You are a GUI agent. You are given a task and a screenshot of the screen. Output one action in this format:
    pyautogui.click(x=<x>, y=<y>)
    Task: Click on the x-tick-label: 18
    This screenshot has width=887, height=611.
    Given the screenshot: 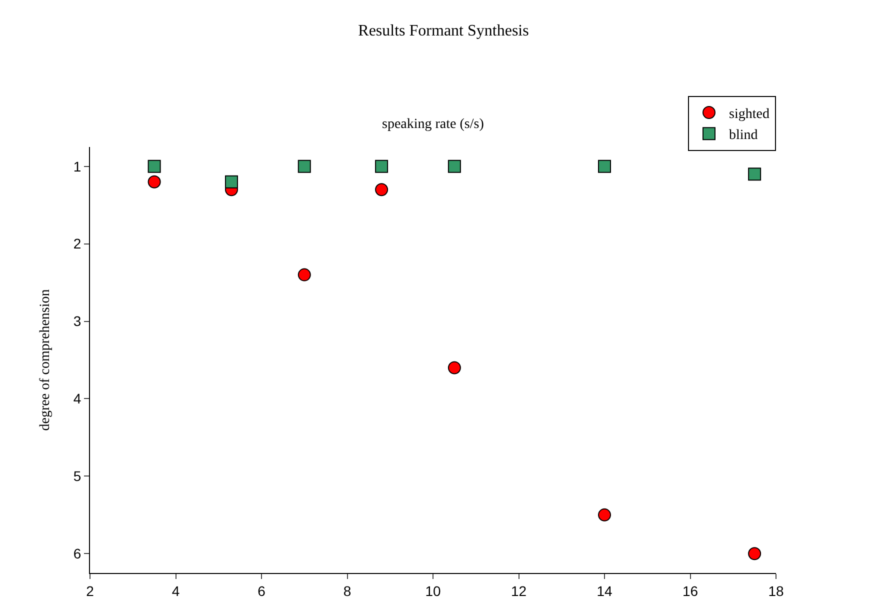 What is the action you would take?
    pyautogui.click(x=776, y=590)
    